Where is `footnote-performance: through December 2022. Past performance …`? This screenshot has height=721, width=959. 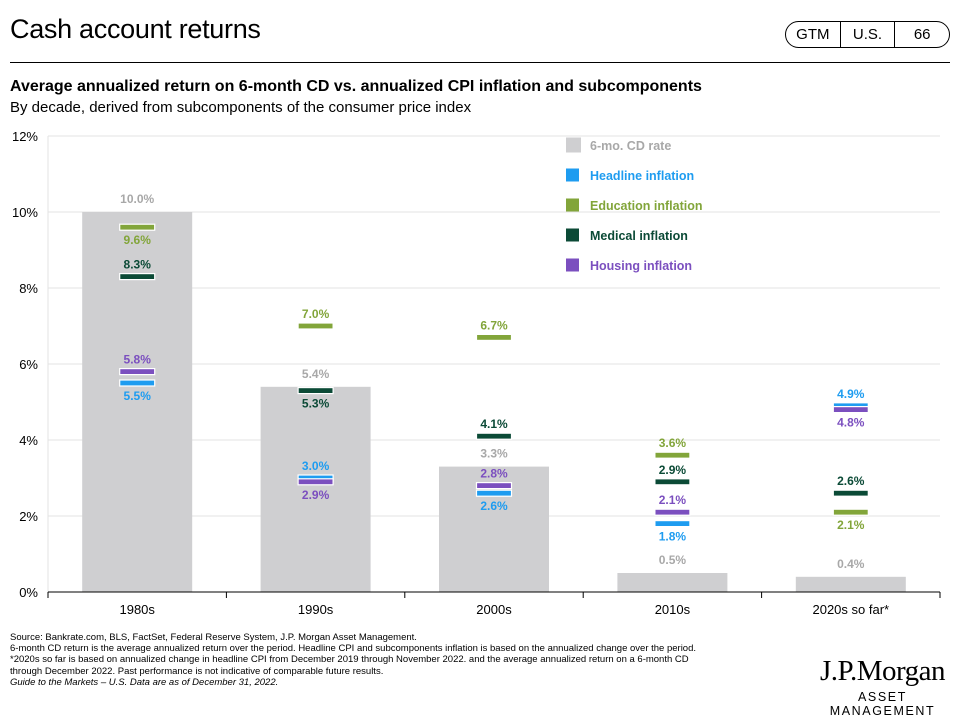 footnote-performance: through December 2022. Past performance … is located at coordinates (197, 671).